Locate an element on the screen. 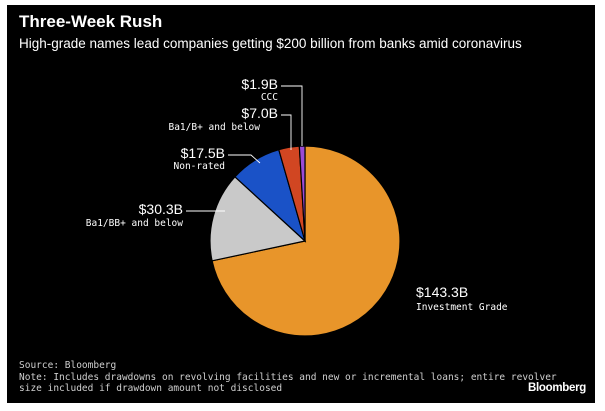  category-label-ba1-bb-and-below: Ba1/BB+ and below is located at coordinates (135, 223).